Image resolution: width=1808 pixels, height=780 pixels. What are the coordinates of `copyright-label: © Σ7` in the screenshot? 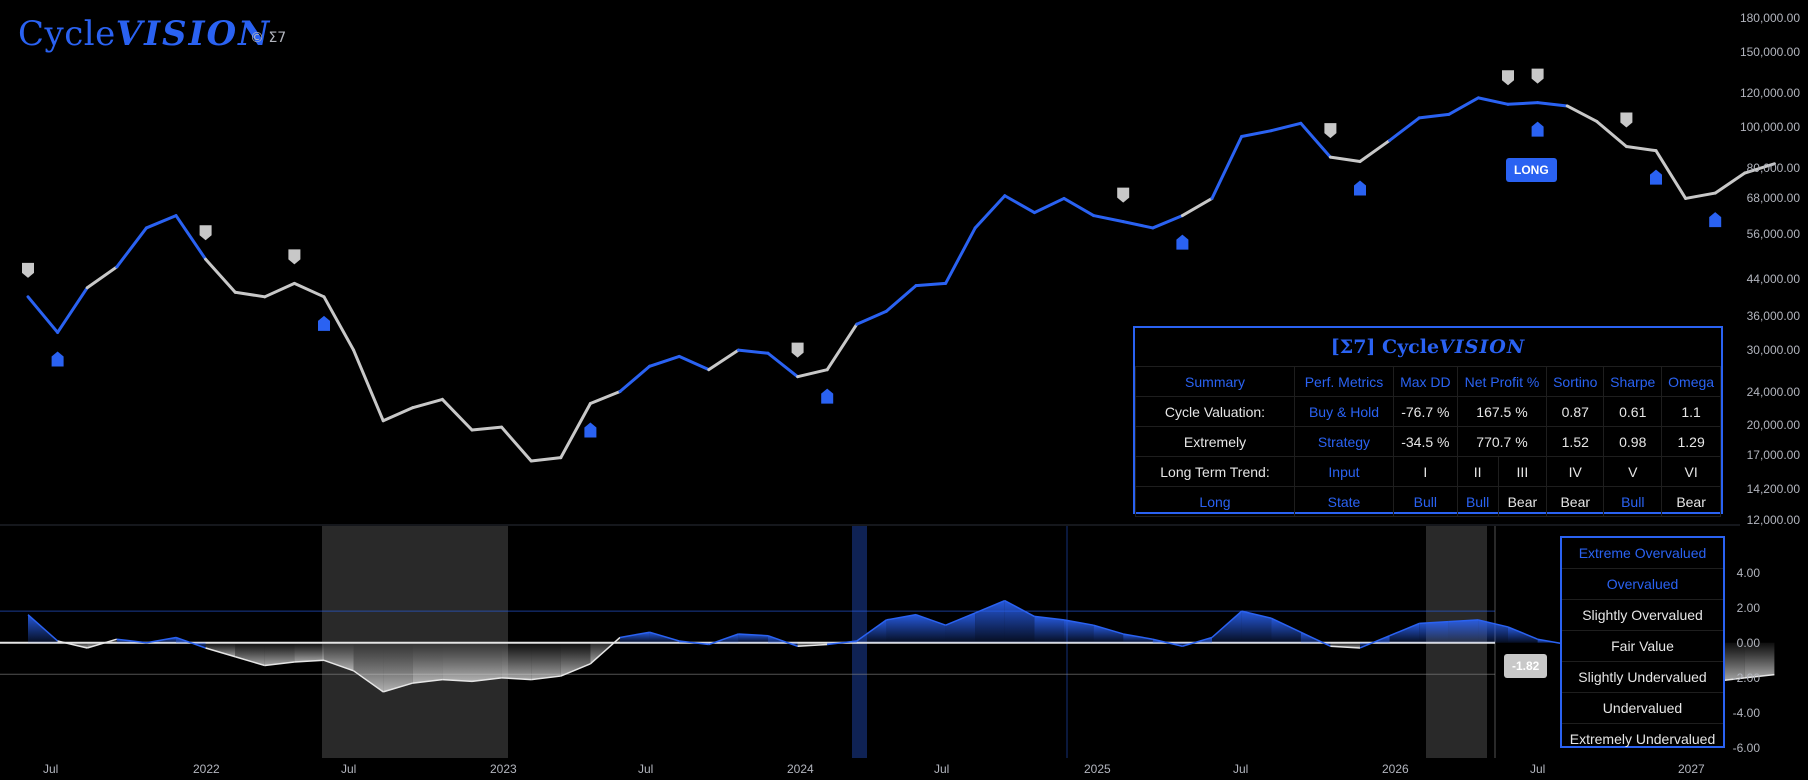 It's located at (268, 38).